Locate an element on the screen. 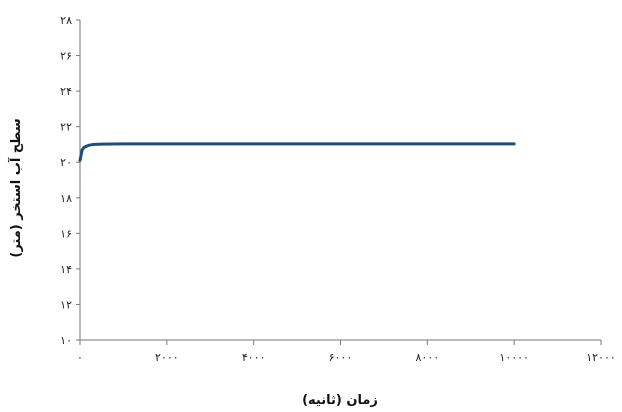  y-tick-label: ۲۸ is located at coordinates (66, 20).